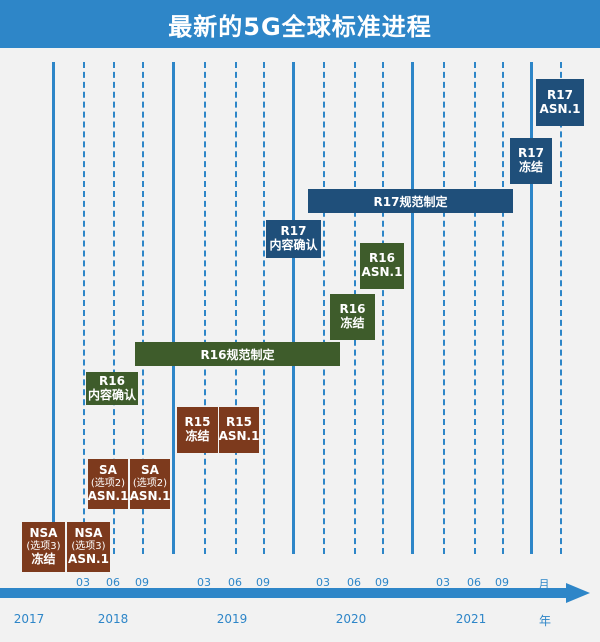  I want to click on milestone-r15-asn1: R15 ASN.1, so click(239, 430).